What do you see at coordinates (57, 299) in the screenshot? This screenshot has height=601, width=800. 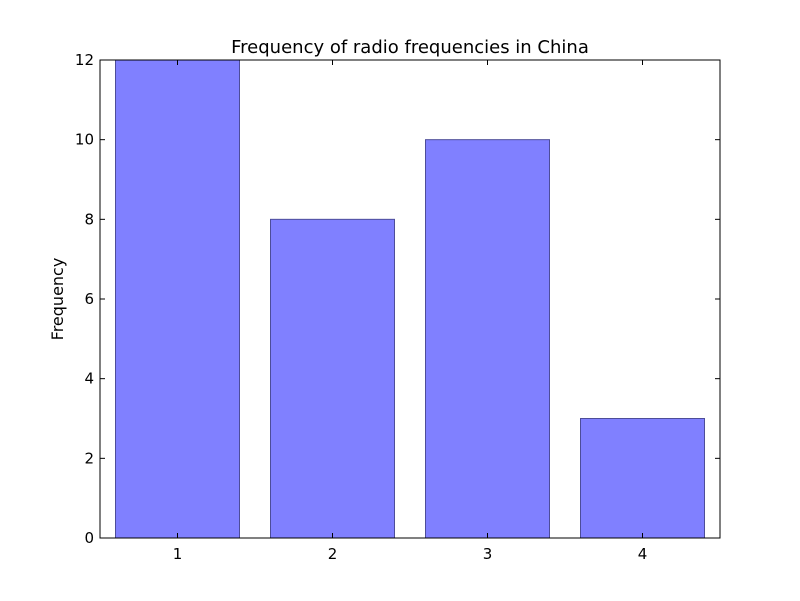 I see `y-axis-label: Frequency` at bounding box center [57, 299].